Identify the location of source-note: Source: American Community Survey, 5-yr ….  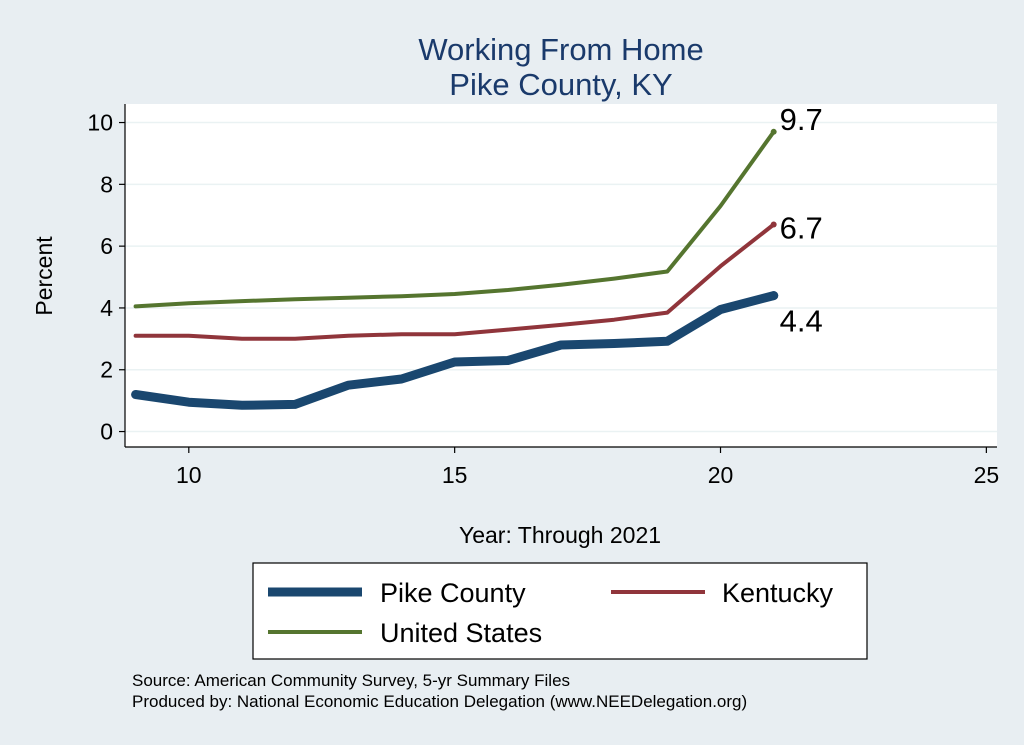
(351, 680).